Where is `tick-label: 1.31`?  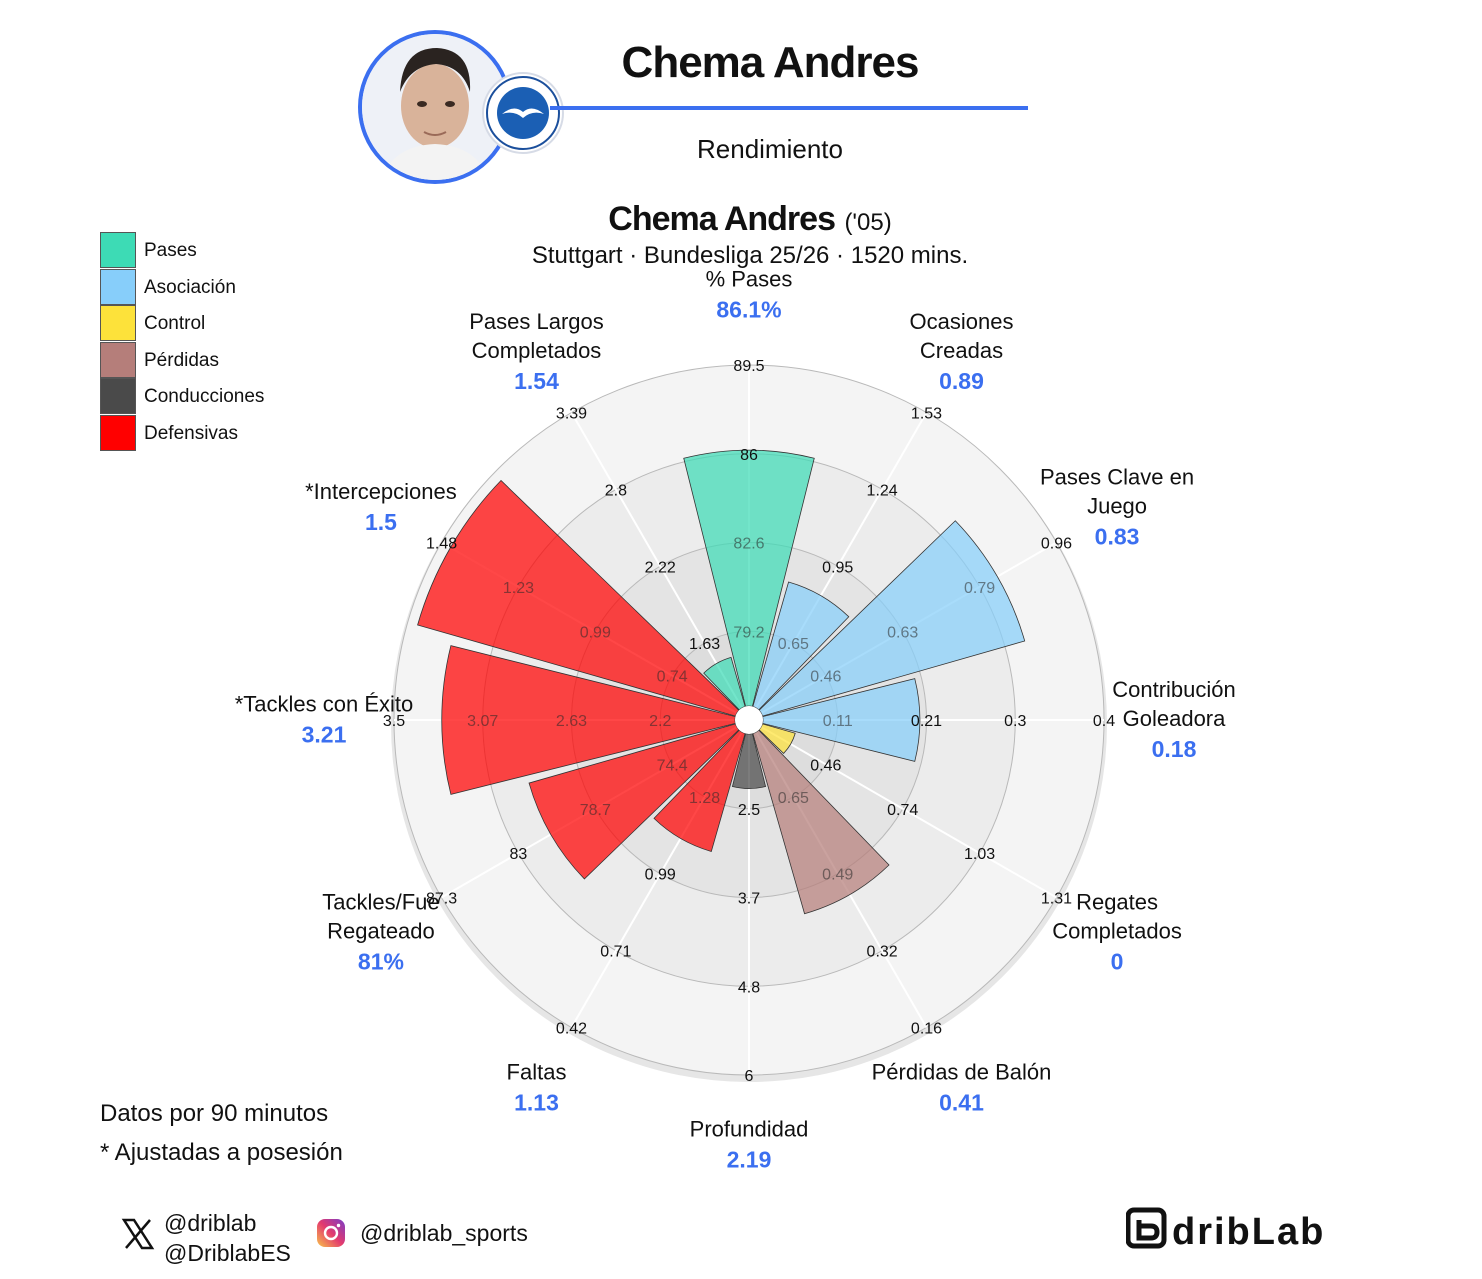
tick-label: 1.31 is located at coordinates (1056, 899).